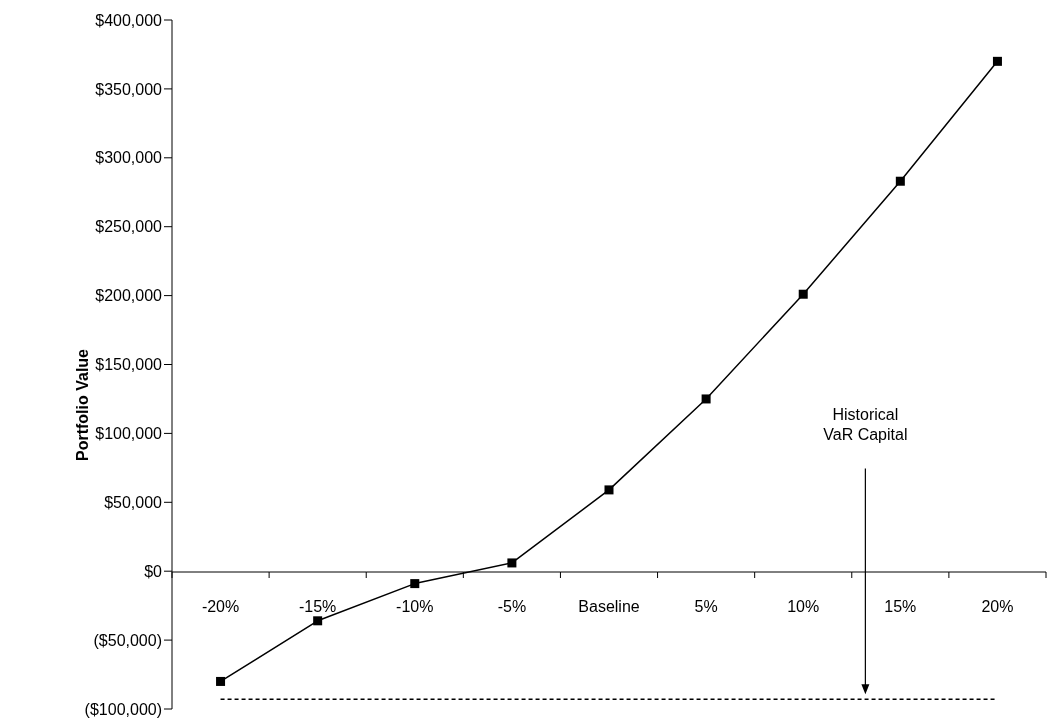  Describe the element at coordinates (129, 434) in the screenshot. I see `y-tick-label: $100,000` at that location.